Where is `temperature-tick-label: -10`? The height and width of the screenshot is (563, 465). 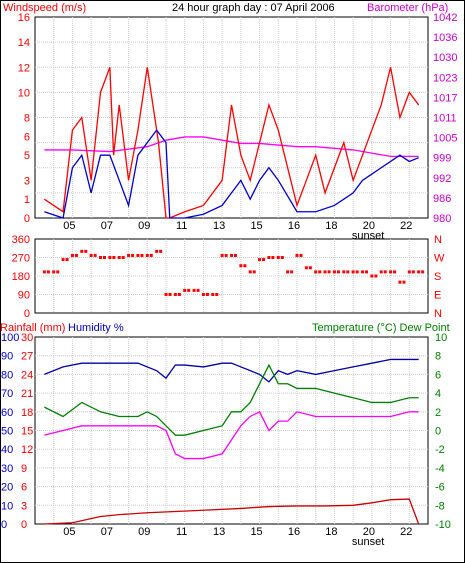
temperature-tick-label: -10 is located at coordinates (443, 525).